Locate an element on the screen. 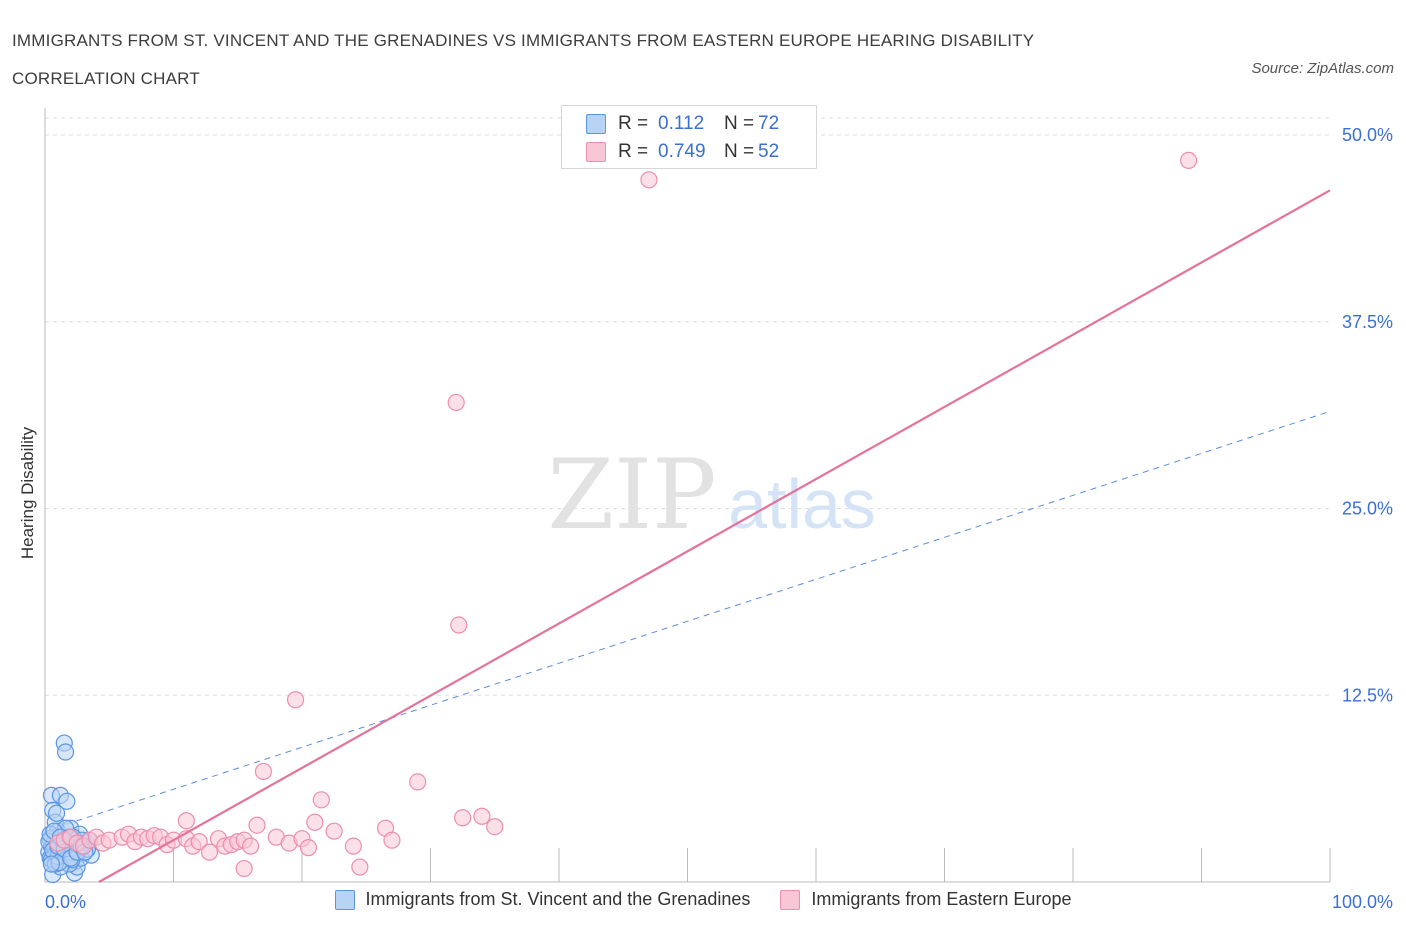 Image resolution: width=1406 pixels, height=930 pixels. watermark-zip: ZIP is located at coordinates (631, 495).